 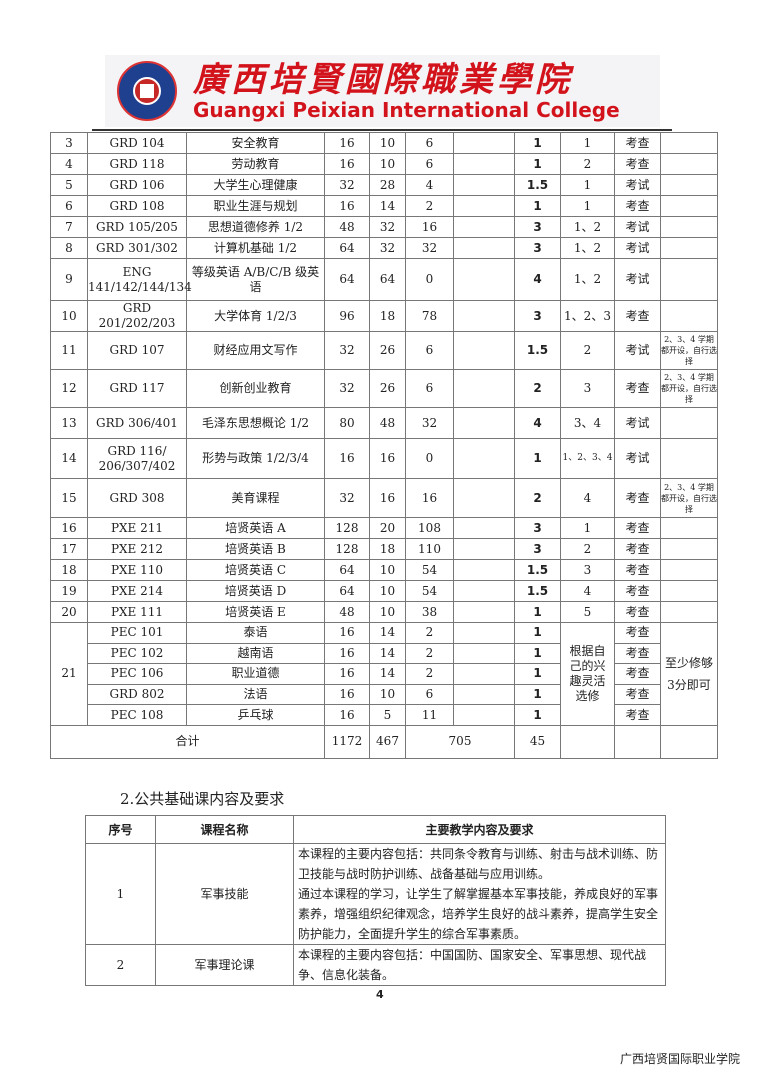 What do you see at coordinates (255, 498) in the screenshot?
I see `course-name-cell: 美育课程` at bounding box center [255, 498].